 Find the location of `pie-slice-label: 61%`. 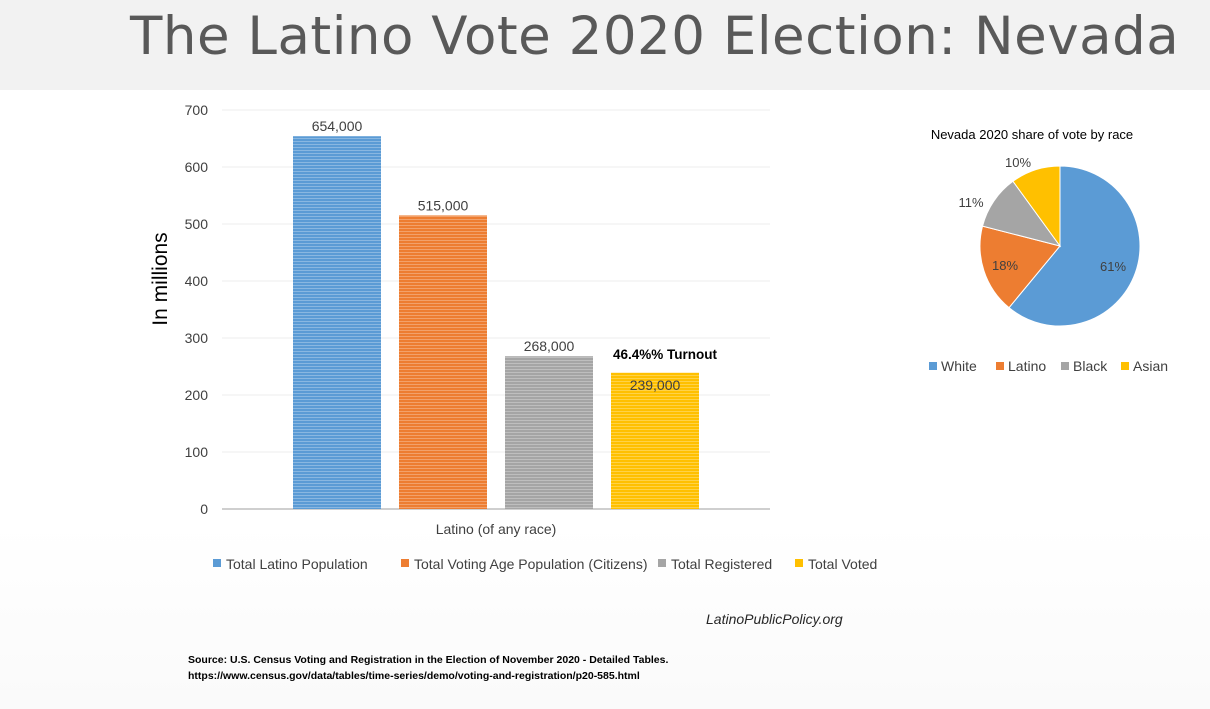

pie-slice-label: 61% is located at coordinates (1113, 266).